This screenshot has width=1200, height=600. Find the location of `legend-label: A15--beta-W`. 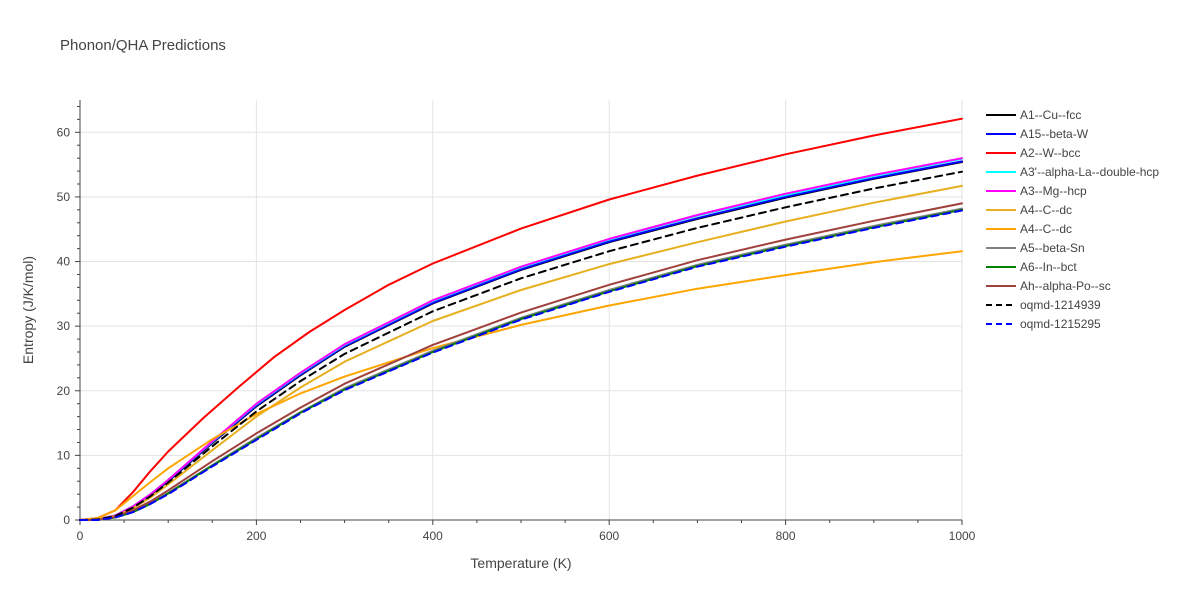

legend-label: A15--beta-W is located at coordinates (1054, 134).